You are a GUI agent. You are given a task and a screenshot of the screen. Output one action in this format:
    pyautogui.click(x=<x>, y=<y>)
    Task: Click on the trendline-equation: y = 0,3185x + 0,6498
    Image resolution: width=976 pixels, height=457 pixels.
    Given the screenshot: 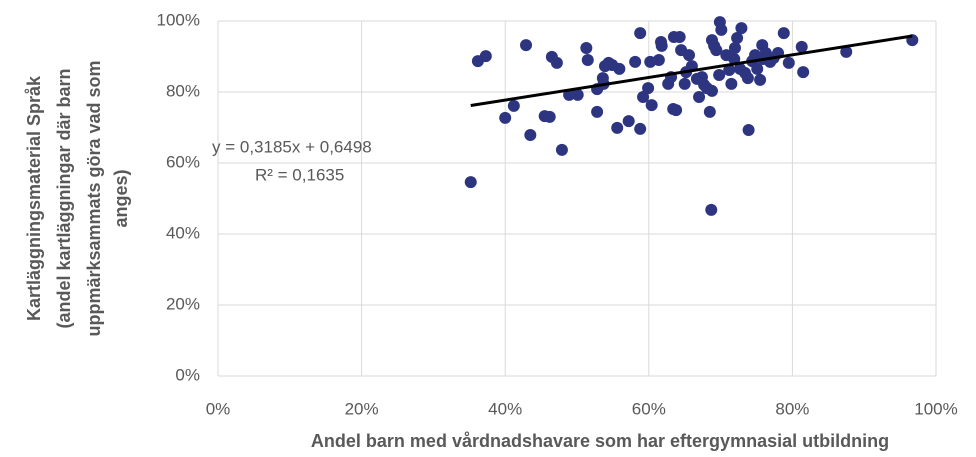 What is the action you would take?
    pyautogui.click(x=292, y=146)
    